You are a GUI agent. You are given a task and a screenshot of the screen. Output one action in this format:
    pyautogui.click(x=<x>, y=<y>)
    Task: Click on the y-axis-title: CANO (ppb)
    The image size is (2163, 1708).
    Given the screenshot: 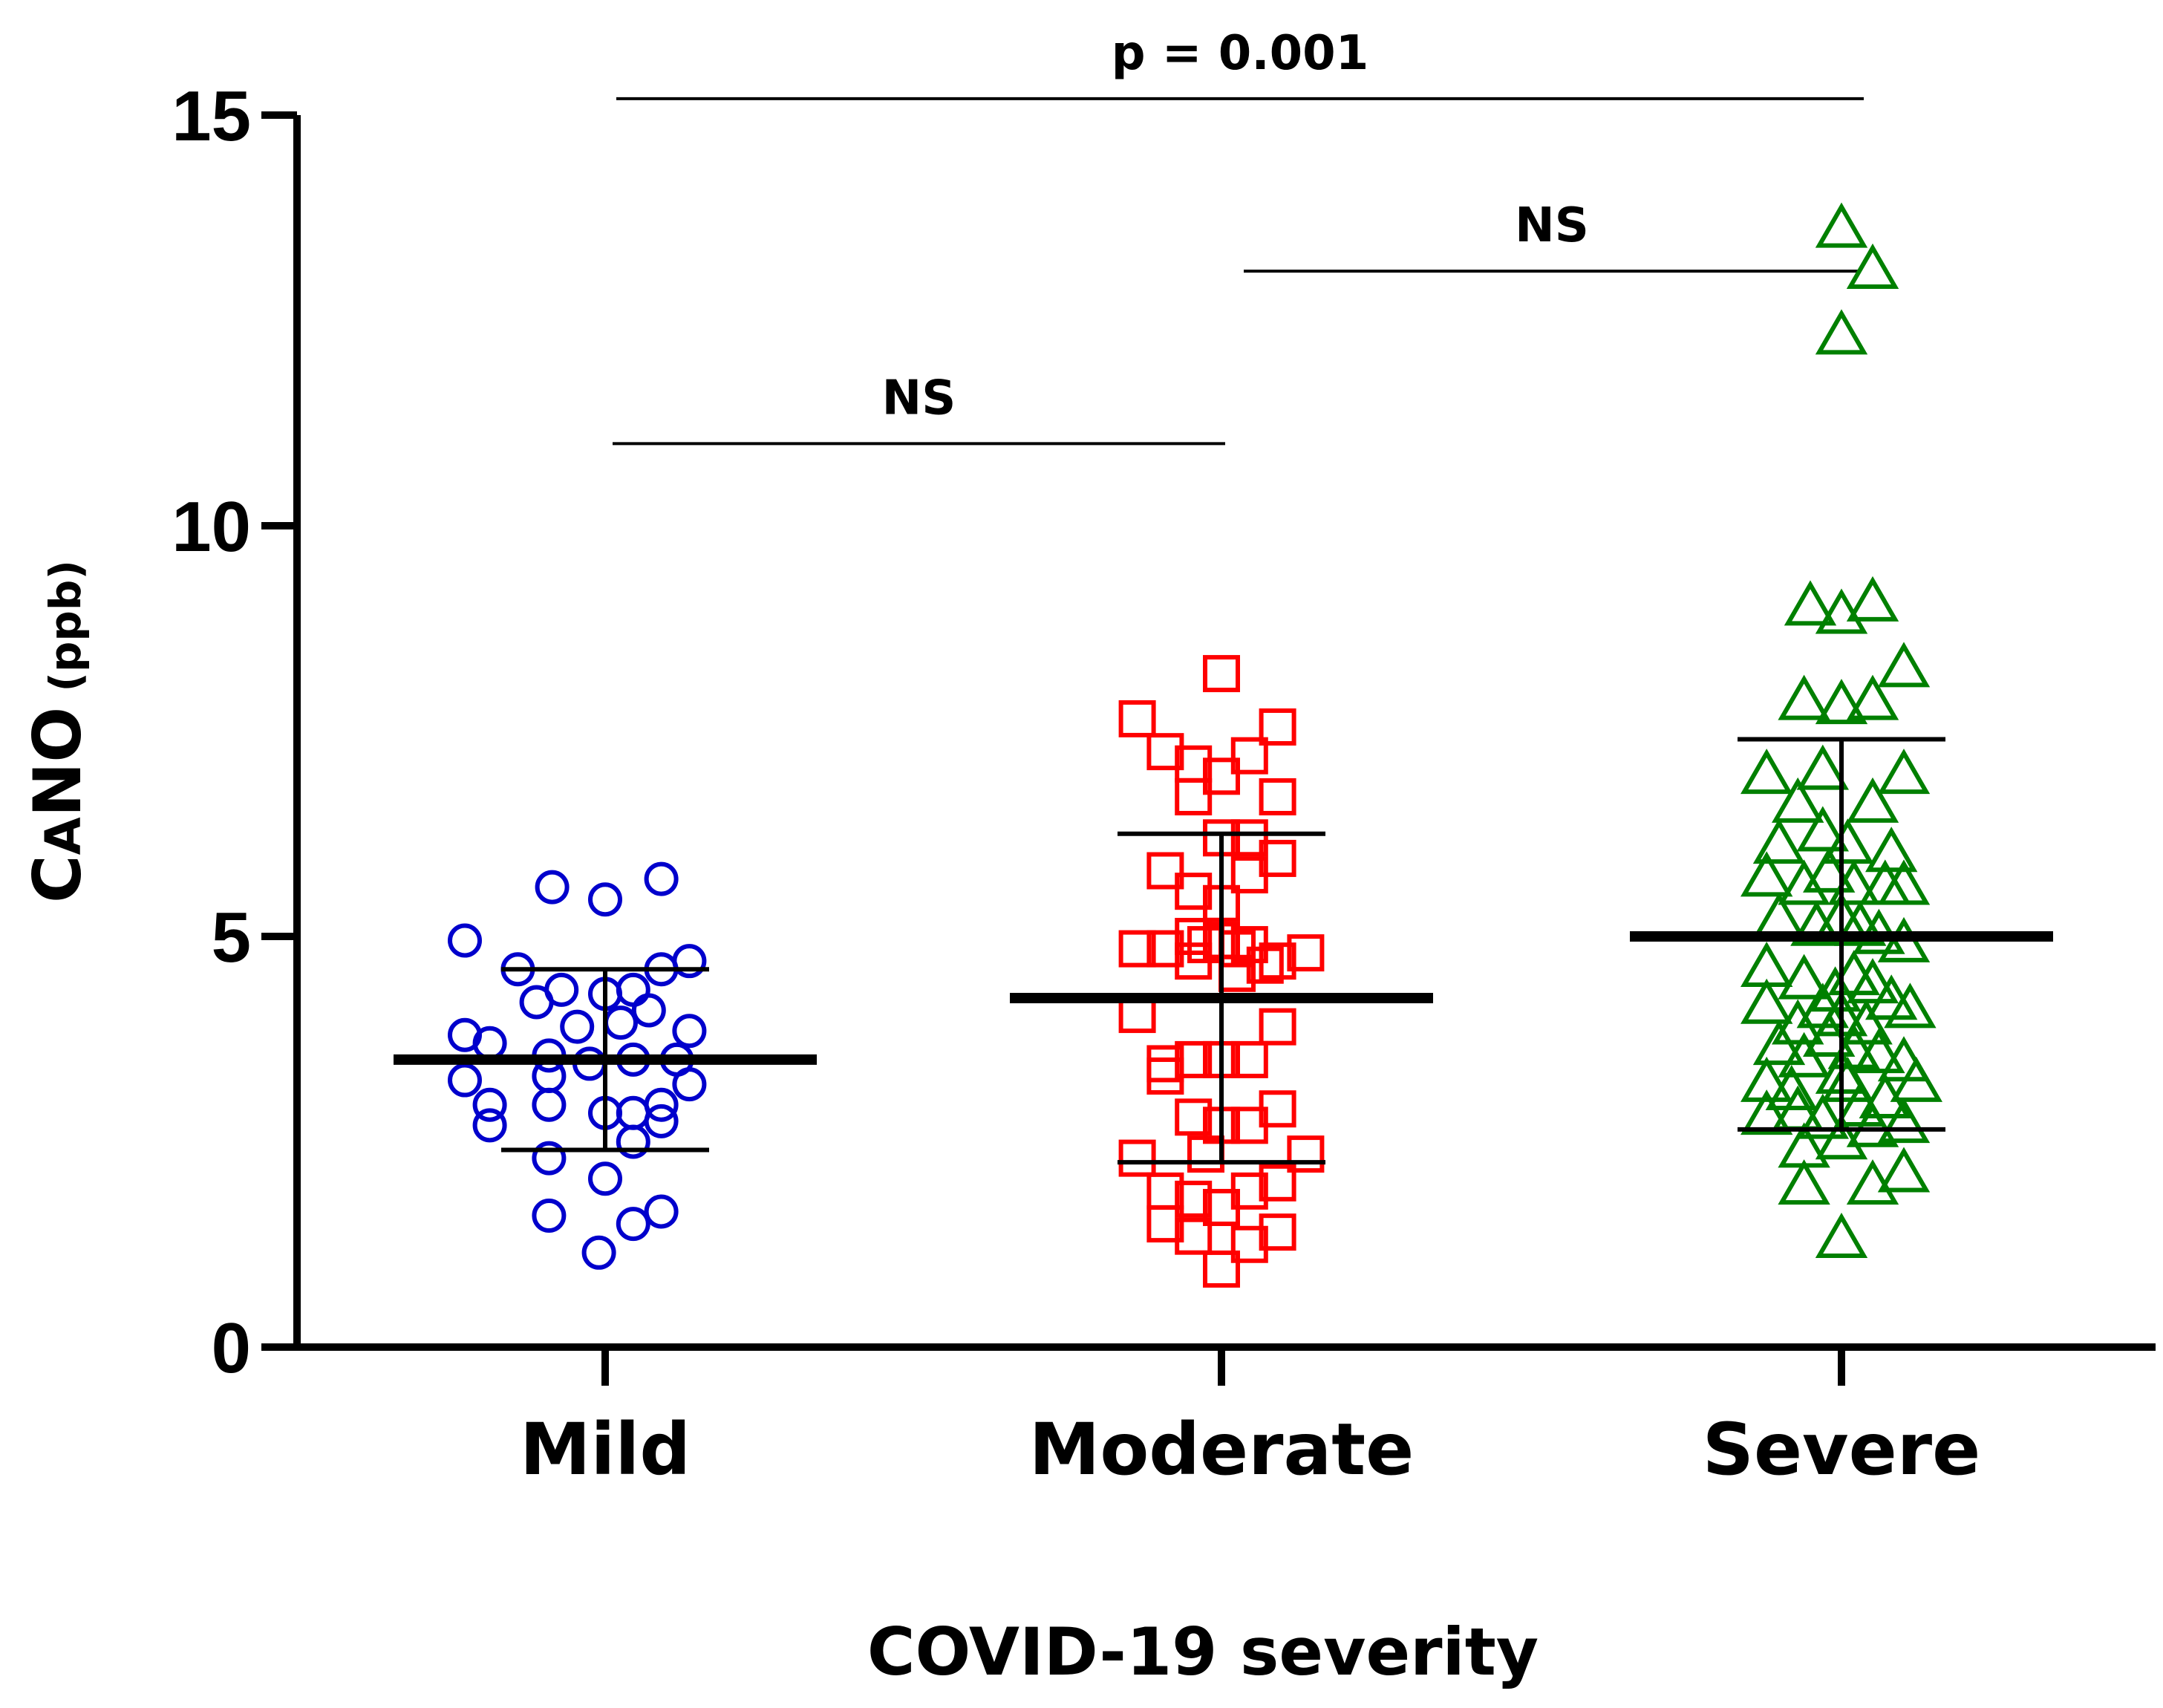 What is the action you would take?
    pyautogui.click(x=58, y=731)
    